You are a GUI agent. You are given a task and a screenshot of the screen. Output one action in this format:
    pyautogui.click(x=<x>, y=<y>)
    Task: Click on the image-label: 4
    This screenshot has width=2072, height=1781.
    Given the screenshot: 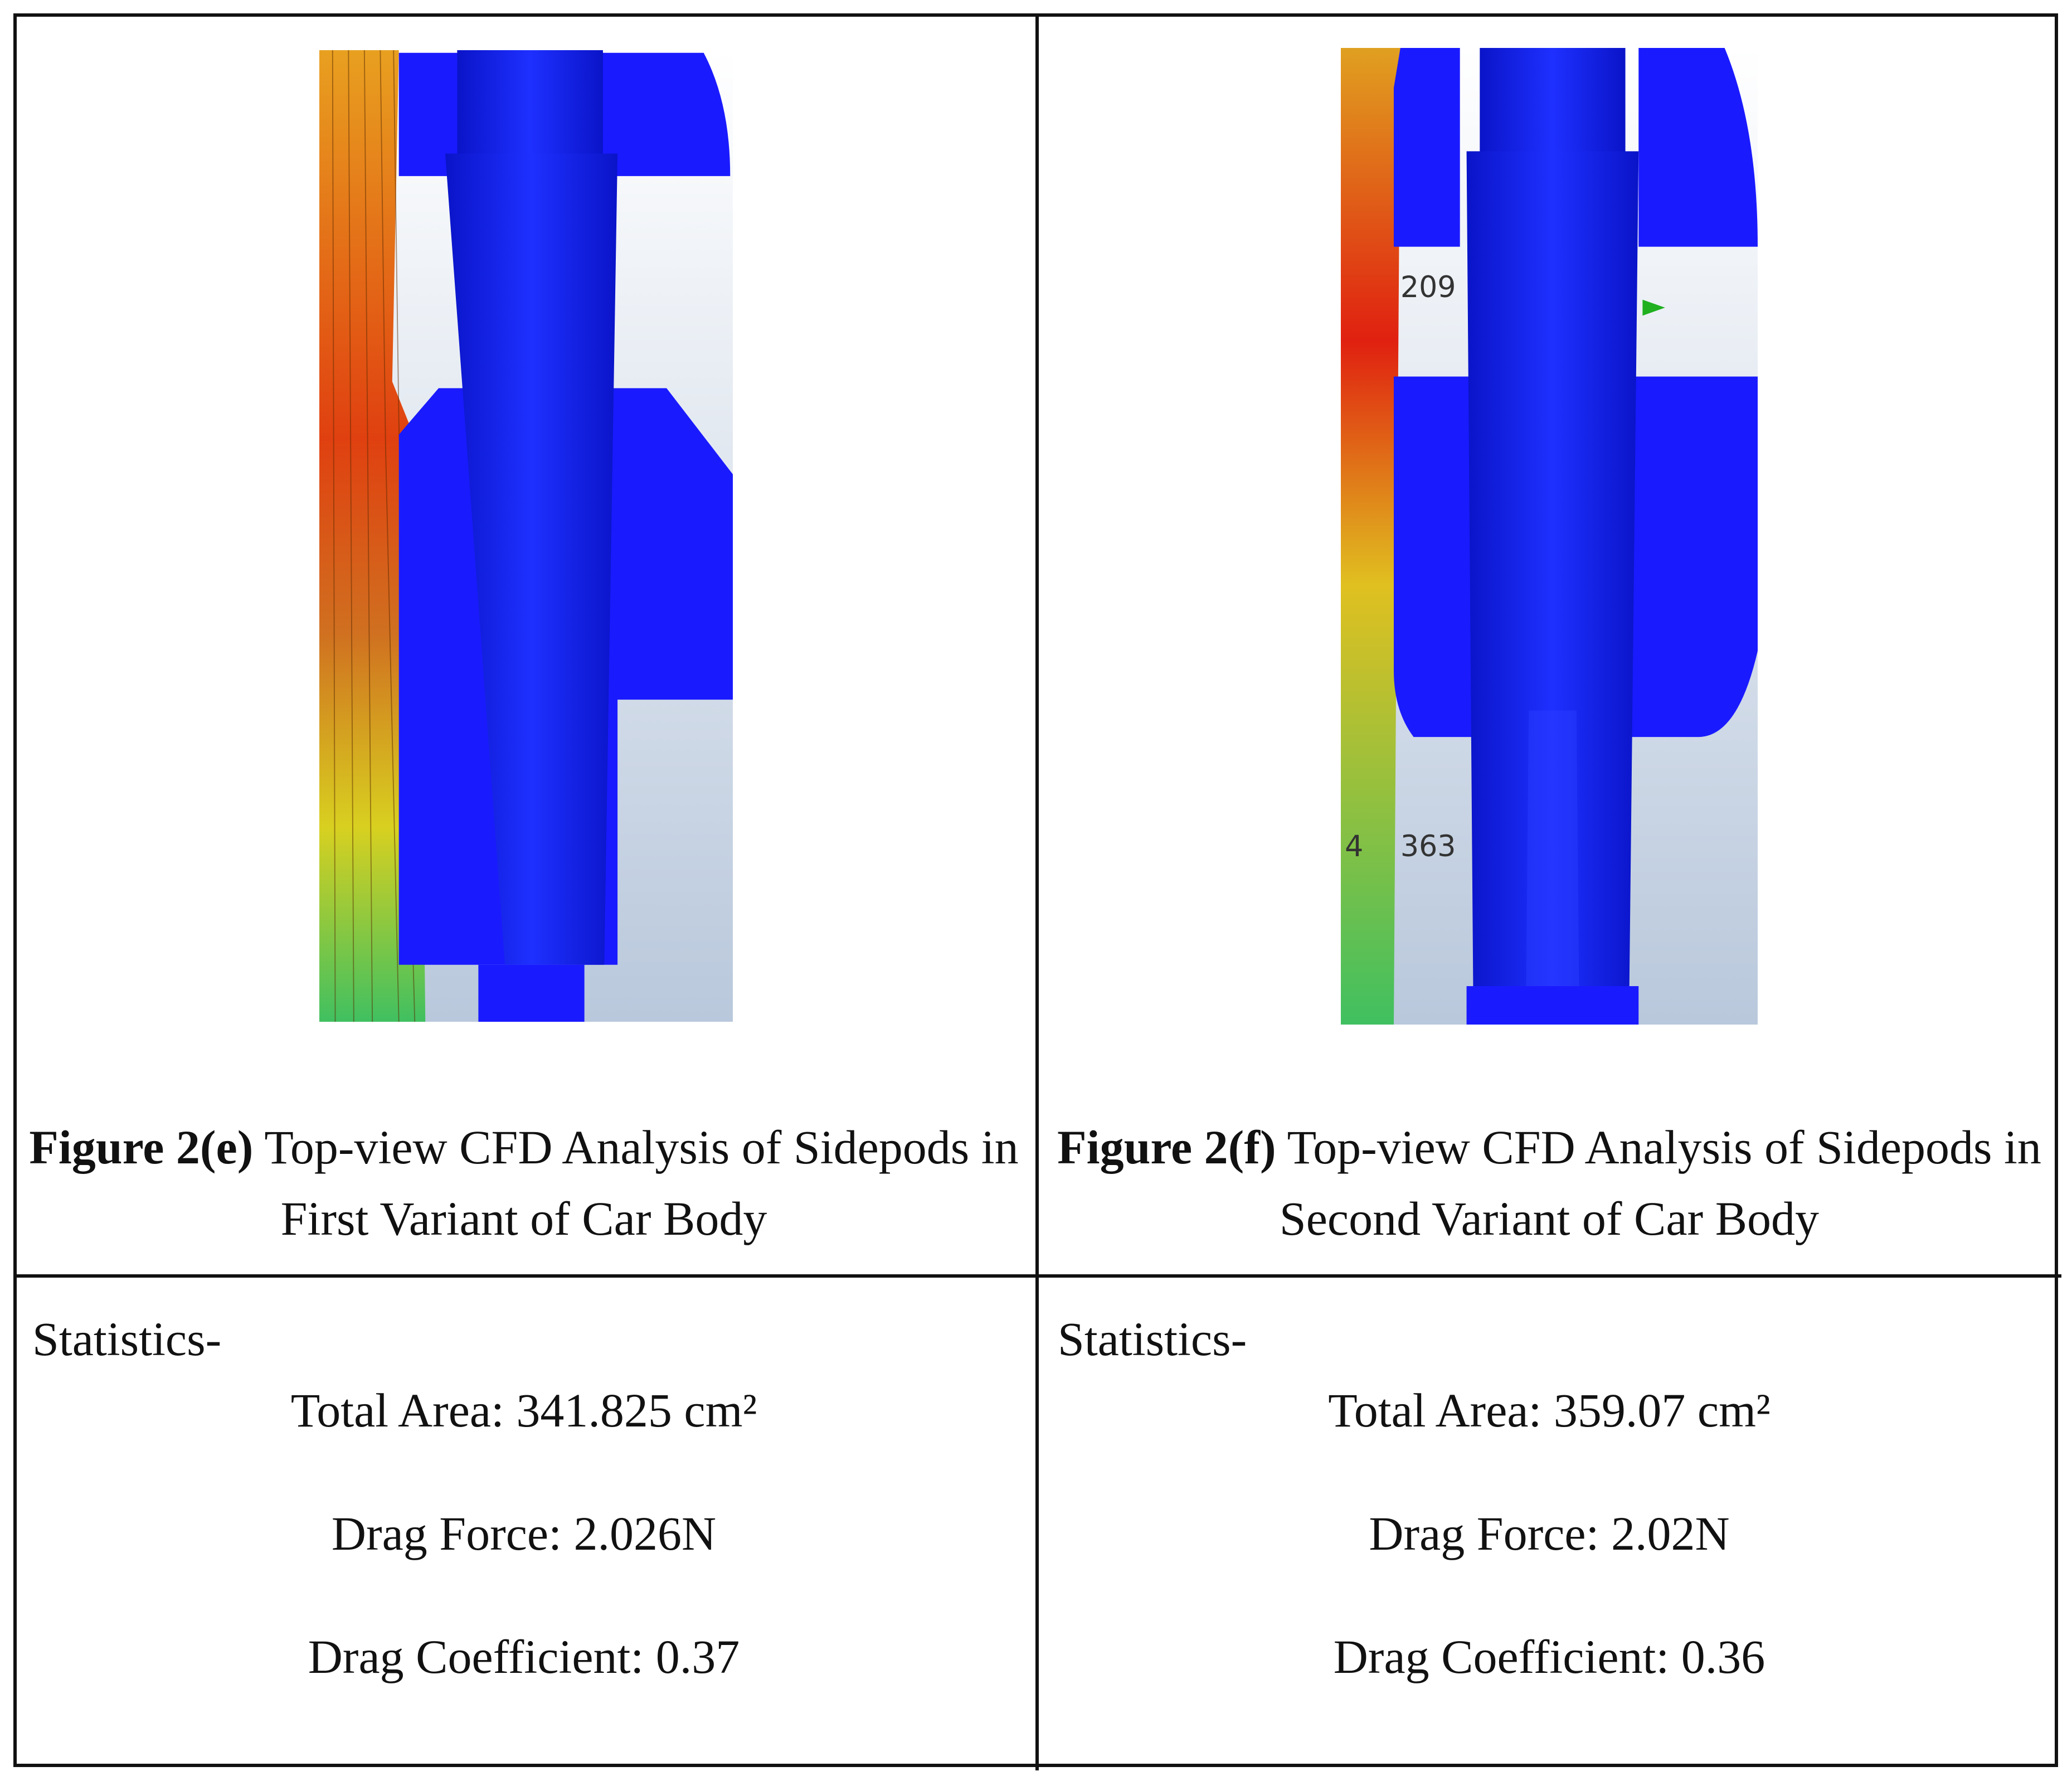 What is the action you would take?
    pyautogui.click(x=1354, y=846)
    